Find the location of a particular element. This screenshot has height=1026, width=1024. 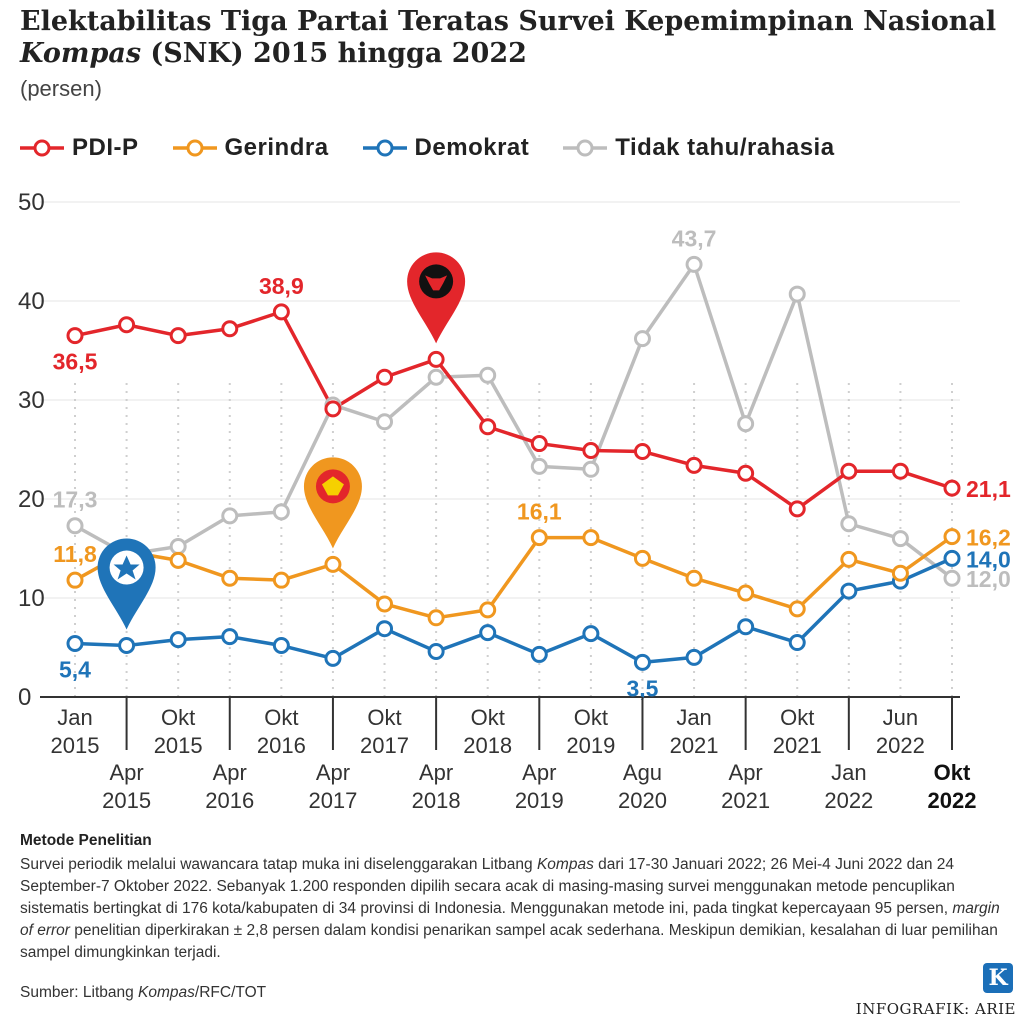

kompas-logo-icon: K is located at coordinates (998, 978).